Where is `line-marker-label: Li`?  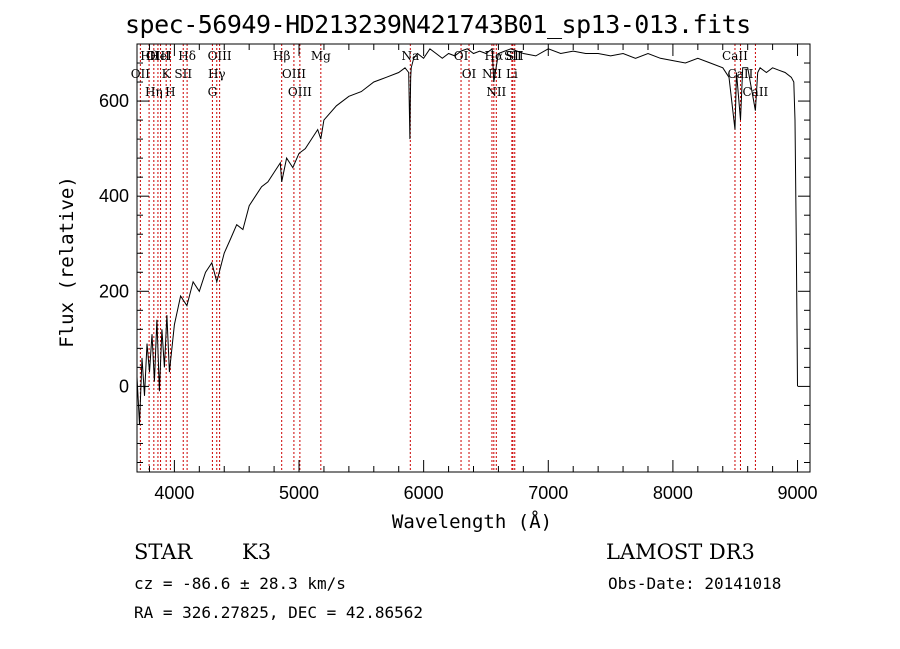
line-marker-label: Li is located at coordinates (512, 74).